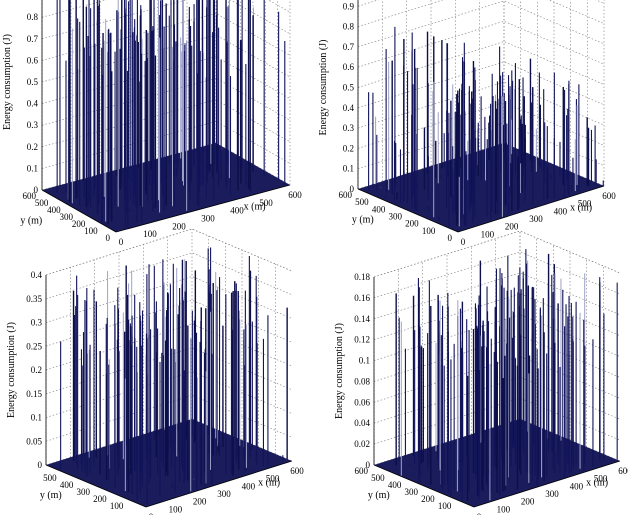 This screenshot has height=515, width=628. Describe the element at coordinates (362, 444) in the screenshot. I see `z-tick-label: 0.02` at that location.